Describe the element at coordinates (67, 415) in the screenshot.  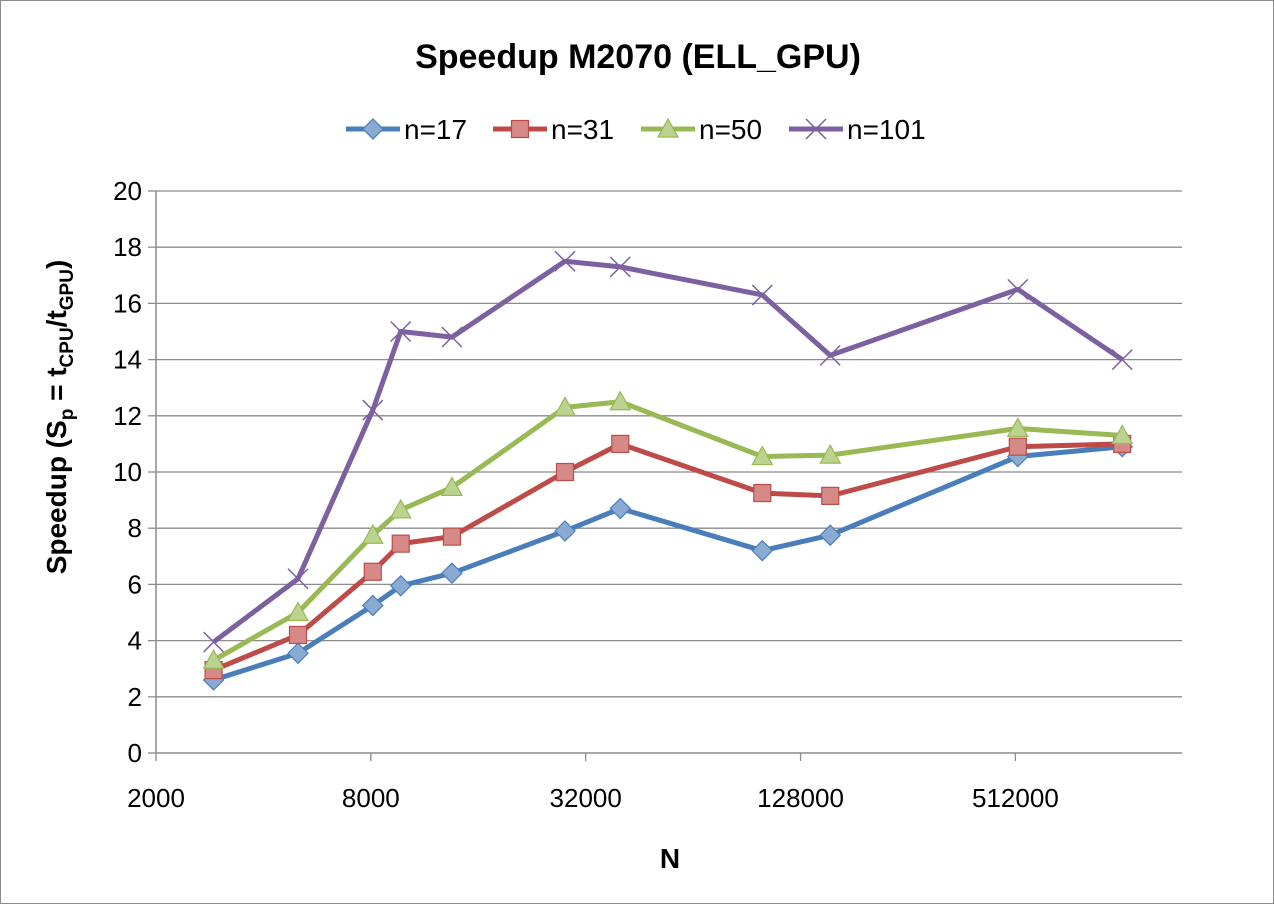
I see `y-axis-title-subscript: p` at that location.